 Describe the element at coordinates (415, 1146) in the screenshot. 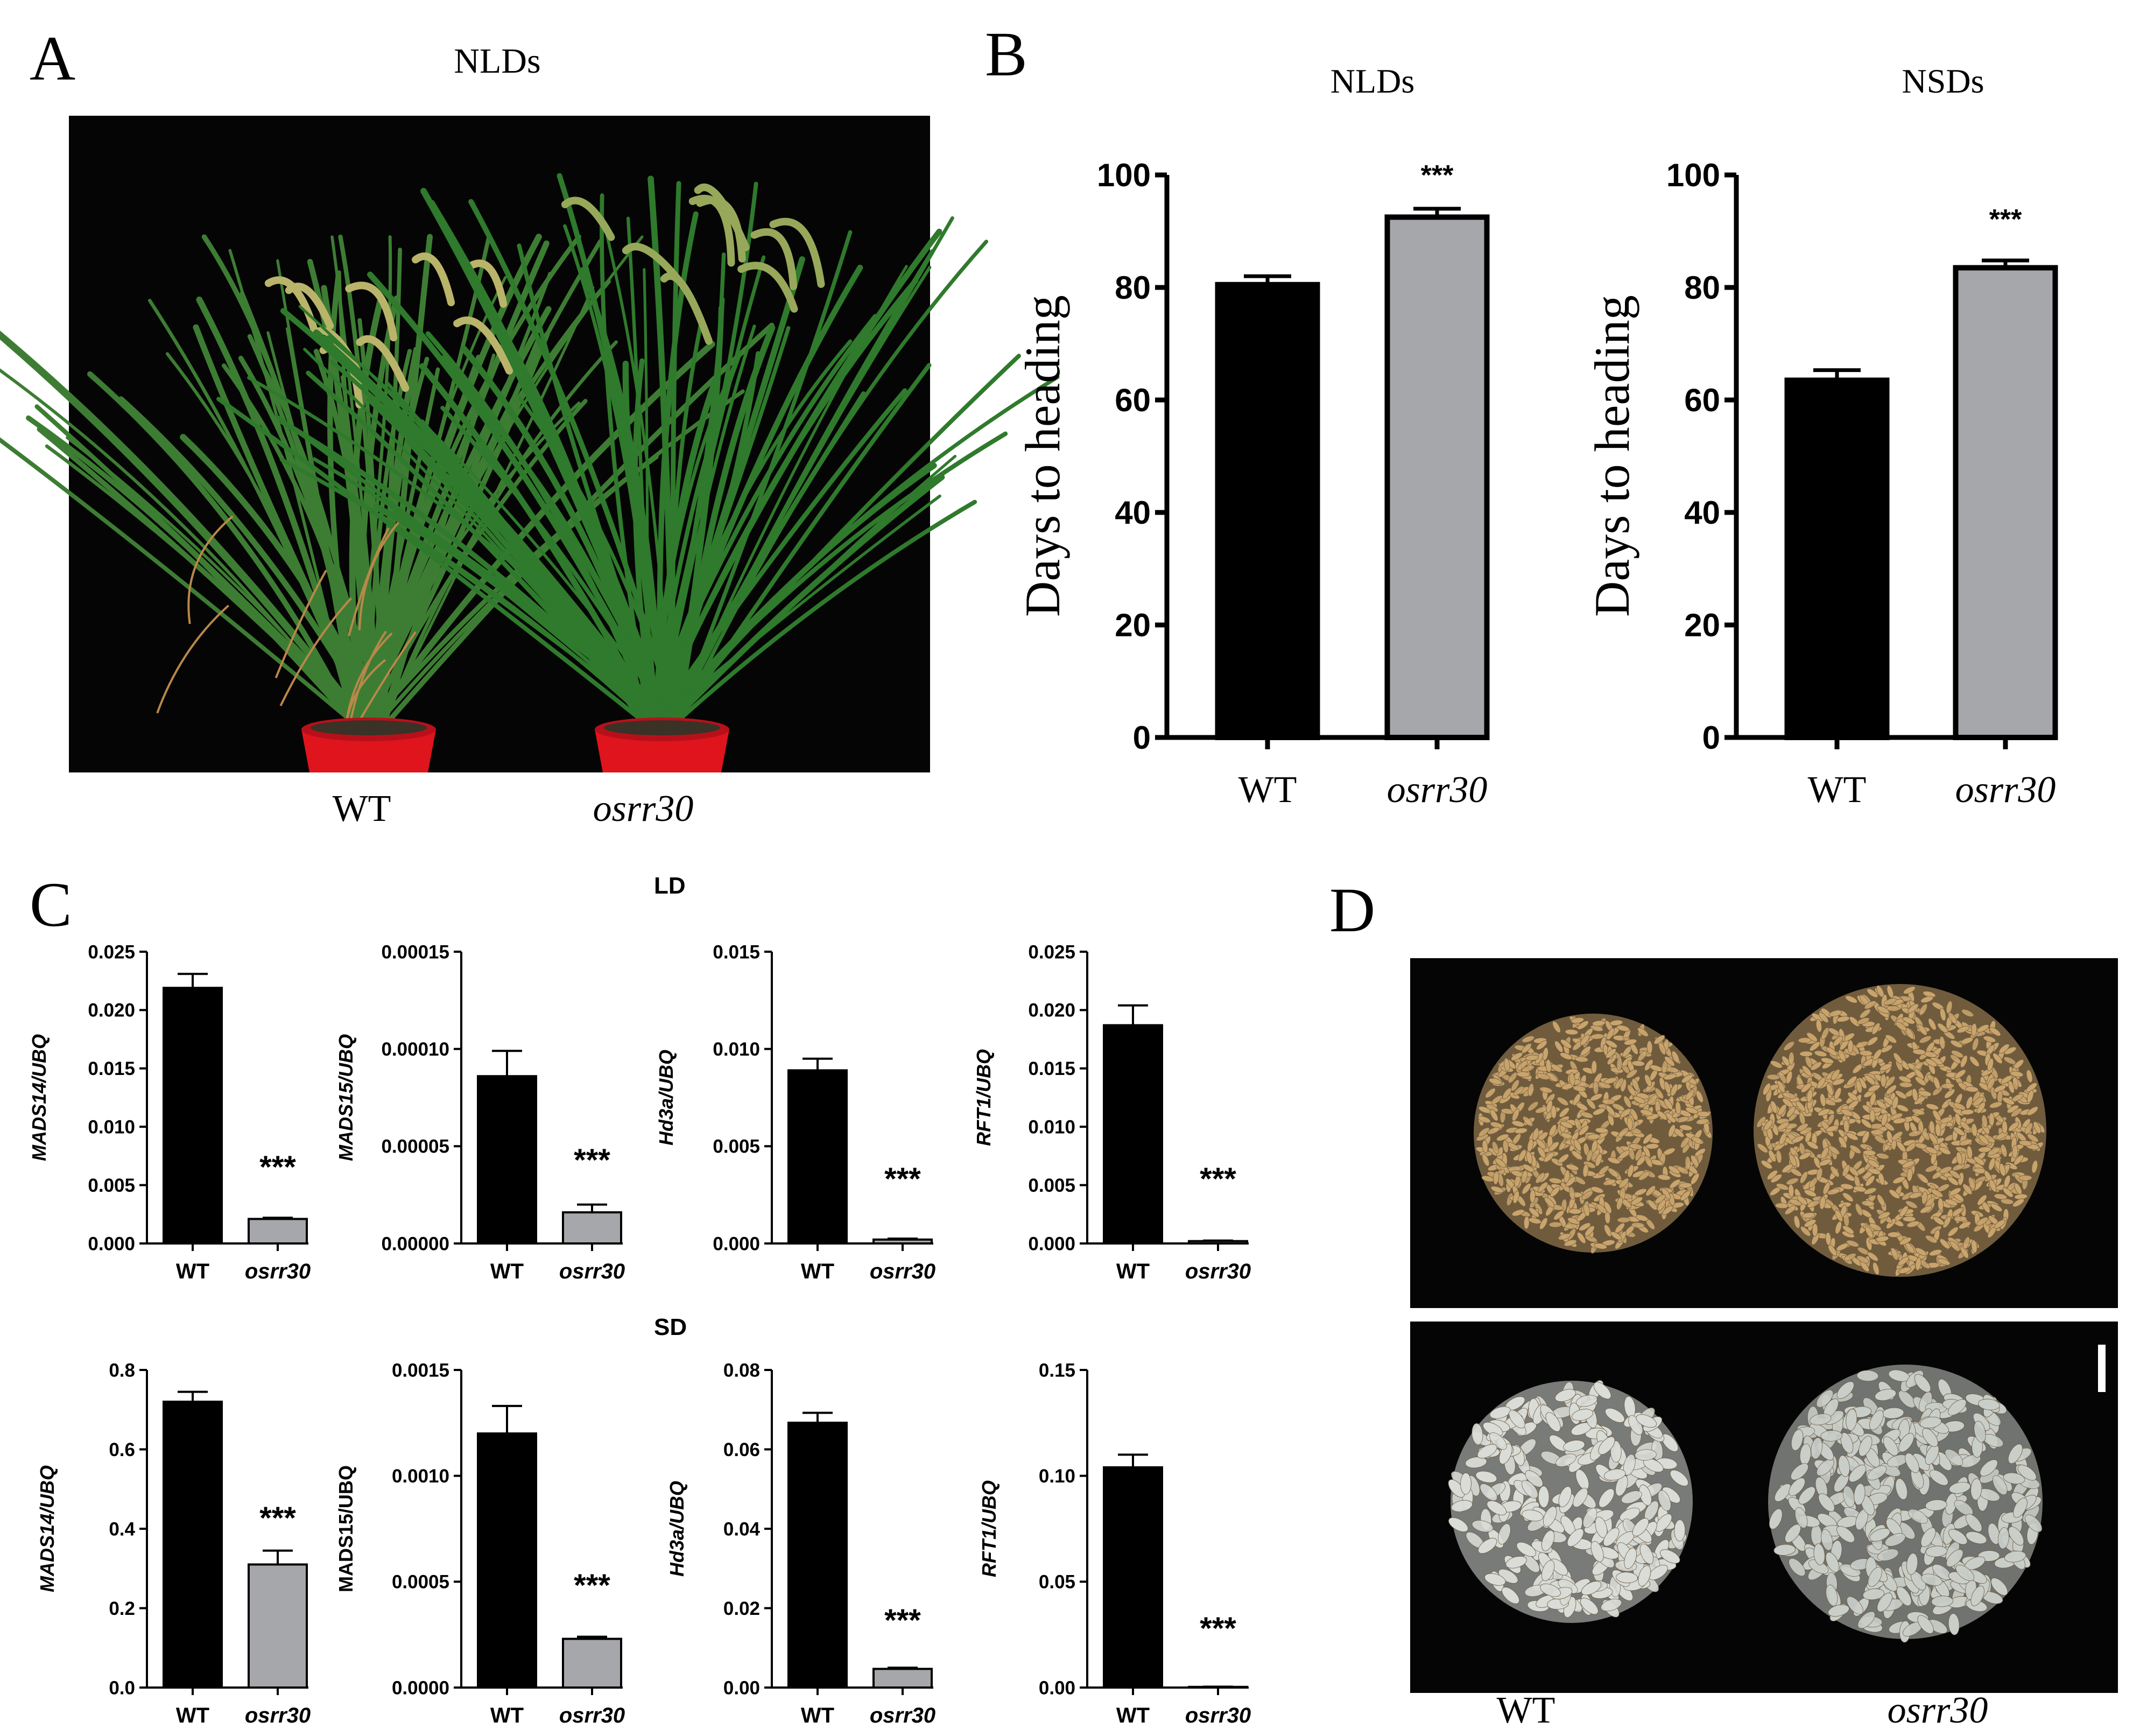

I see `y-tick-label: 0.00005` at that location.